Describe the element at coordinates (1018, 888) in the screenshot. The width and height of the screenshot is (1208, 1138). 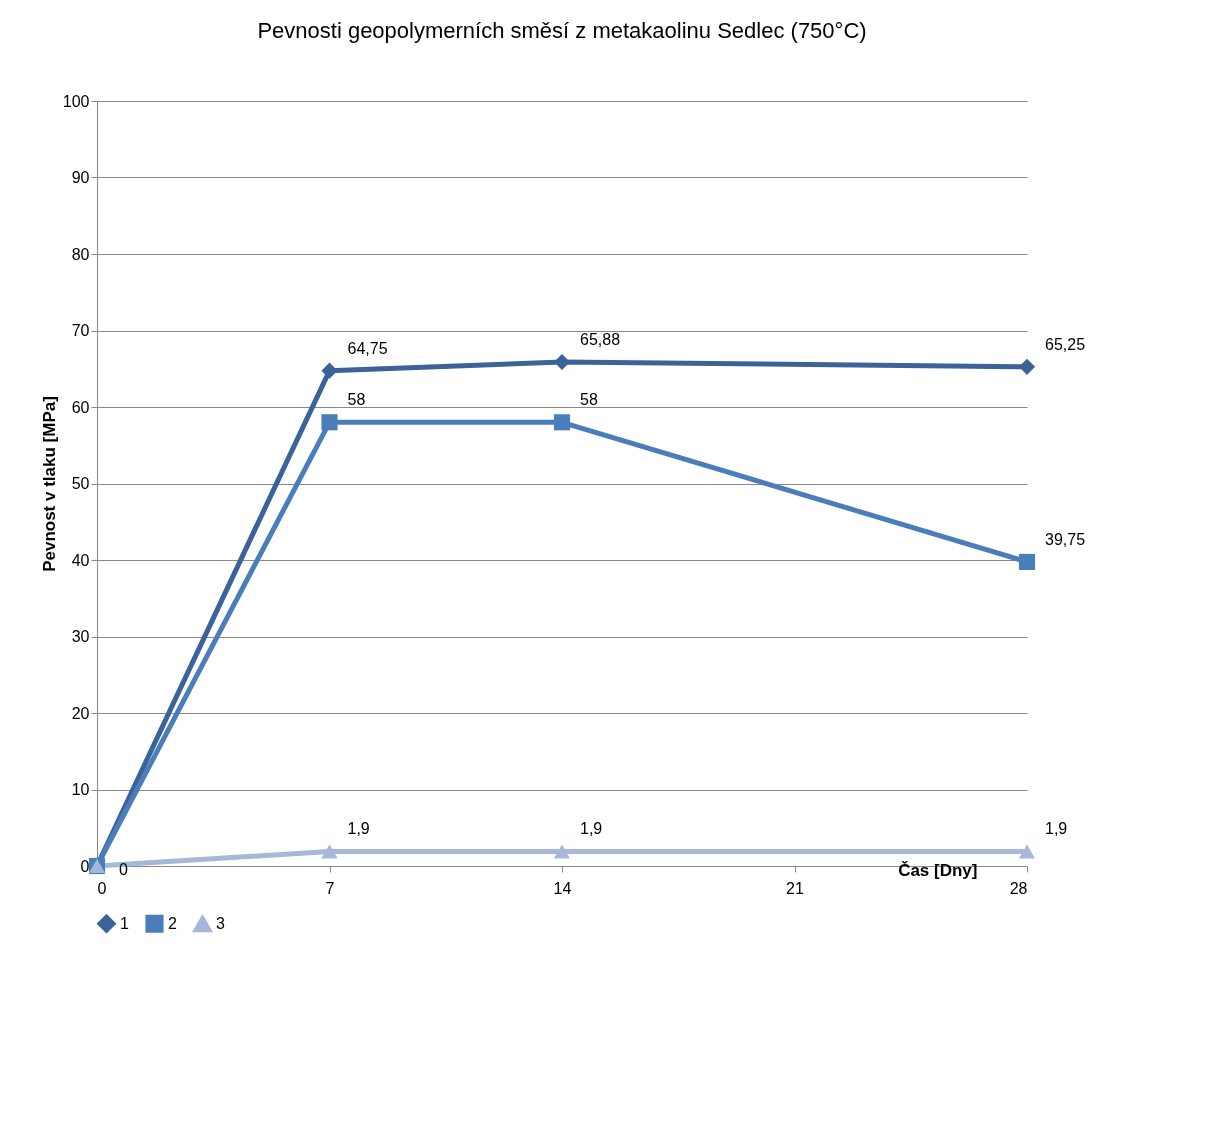
I see `x-tick-label: 28` at that location.